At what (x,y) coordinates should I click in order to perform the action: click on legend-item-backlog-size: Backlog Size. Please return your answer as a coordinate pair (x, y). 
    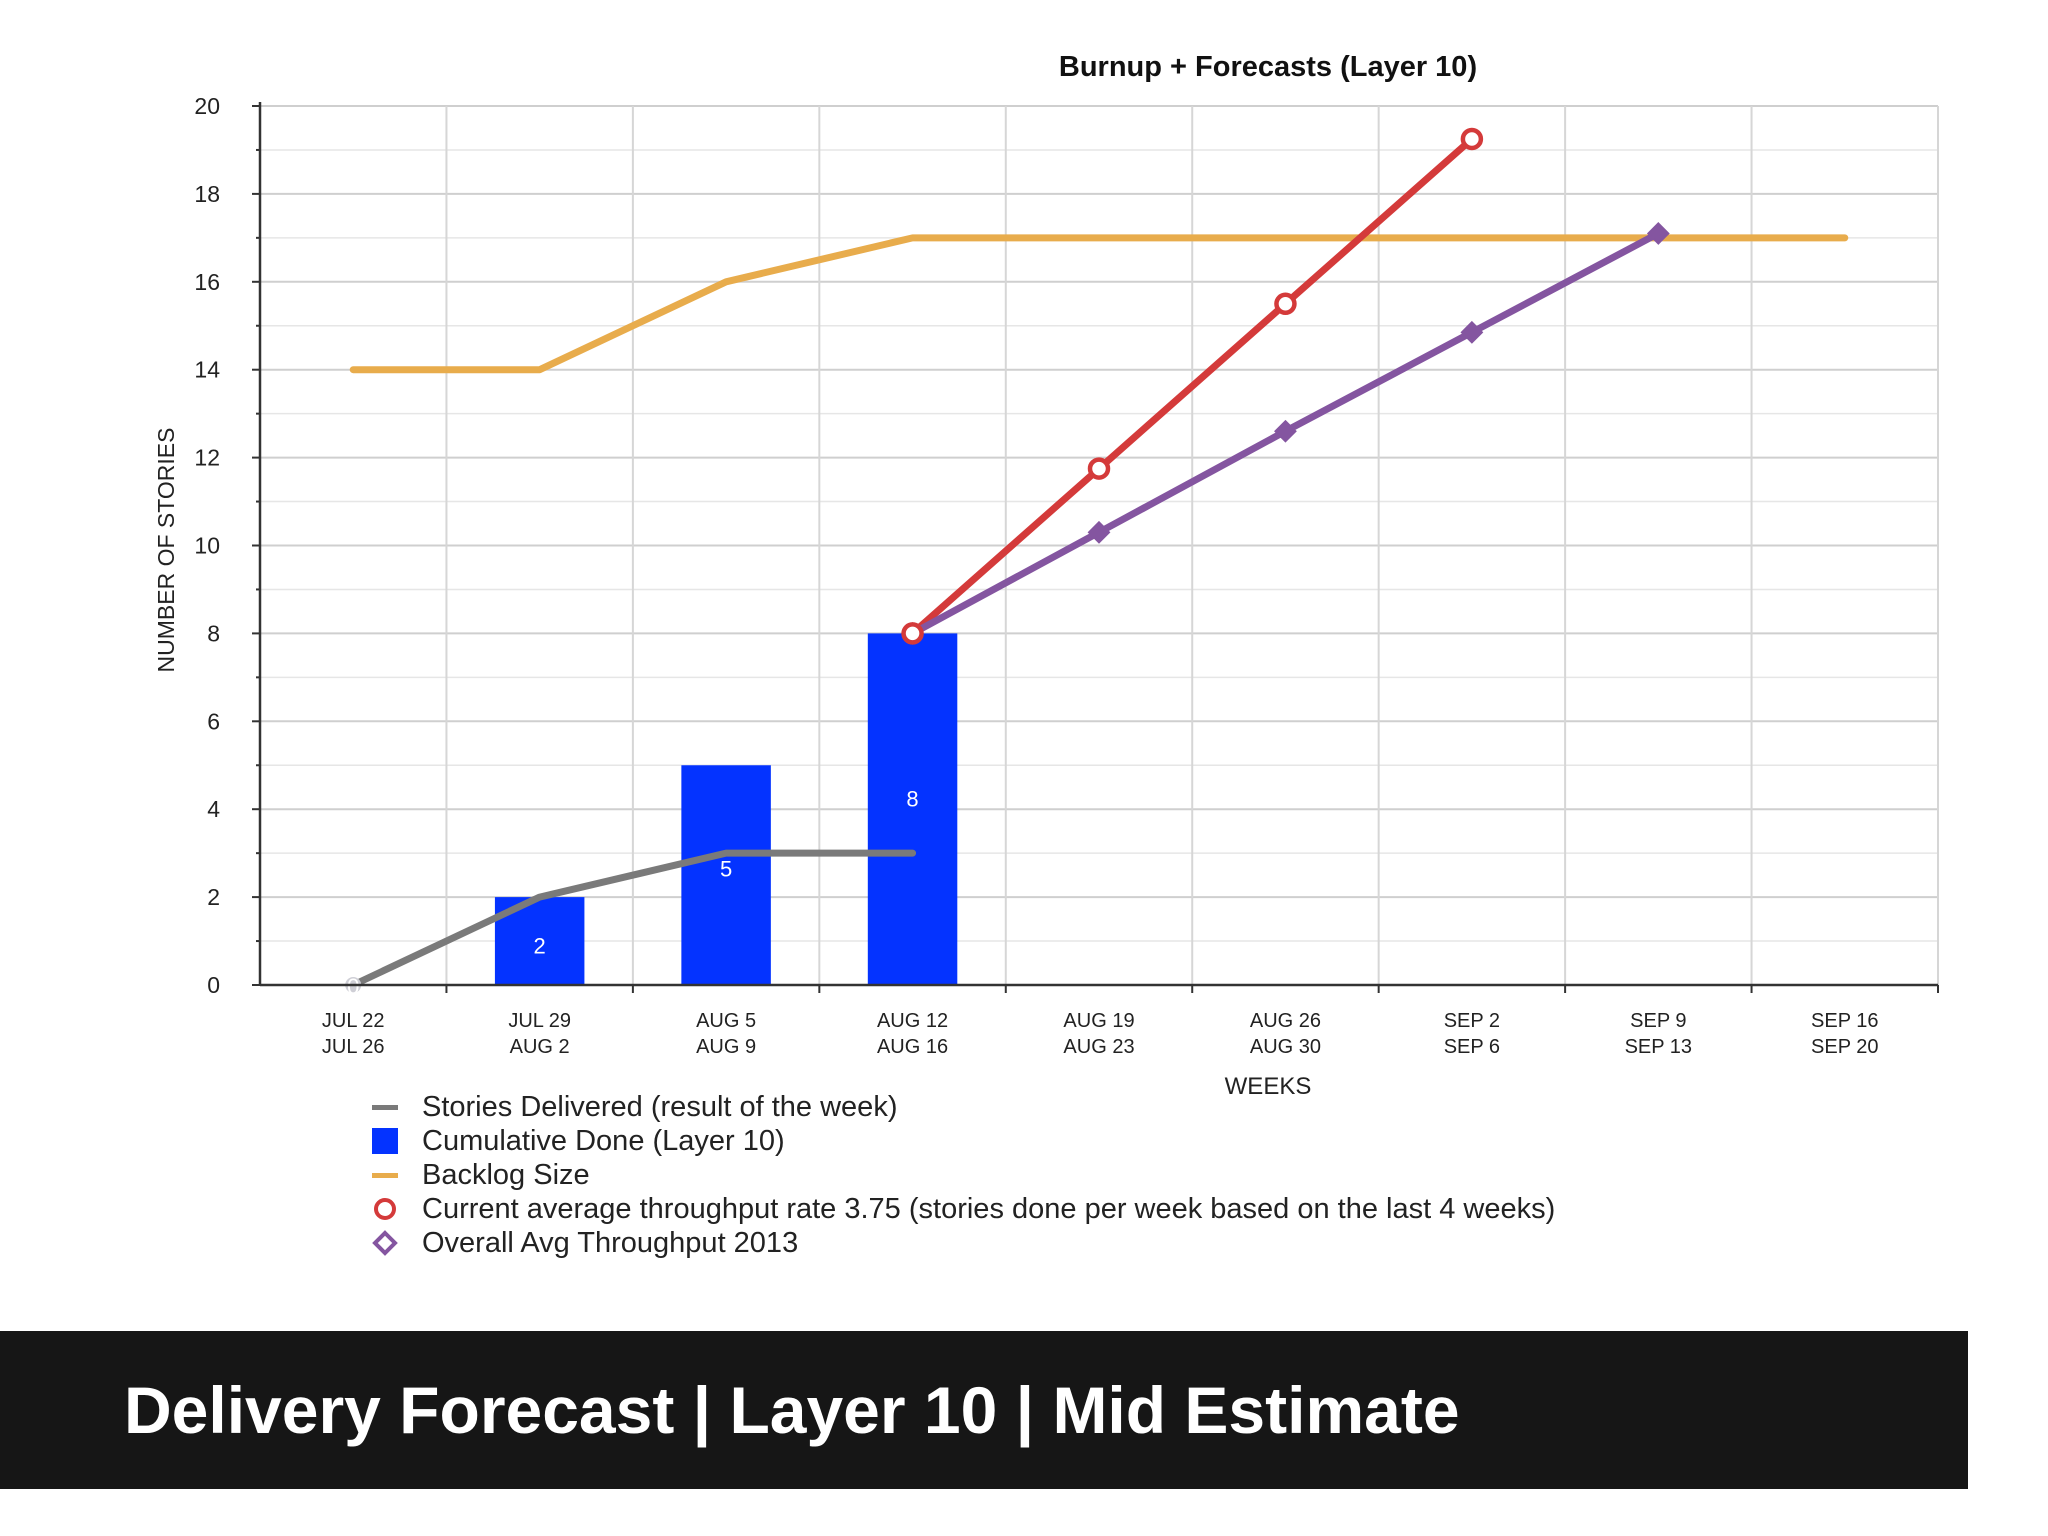
    Looking at the image, I should click on (962, 1175).